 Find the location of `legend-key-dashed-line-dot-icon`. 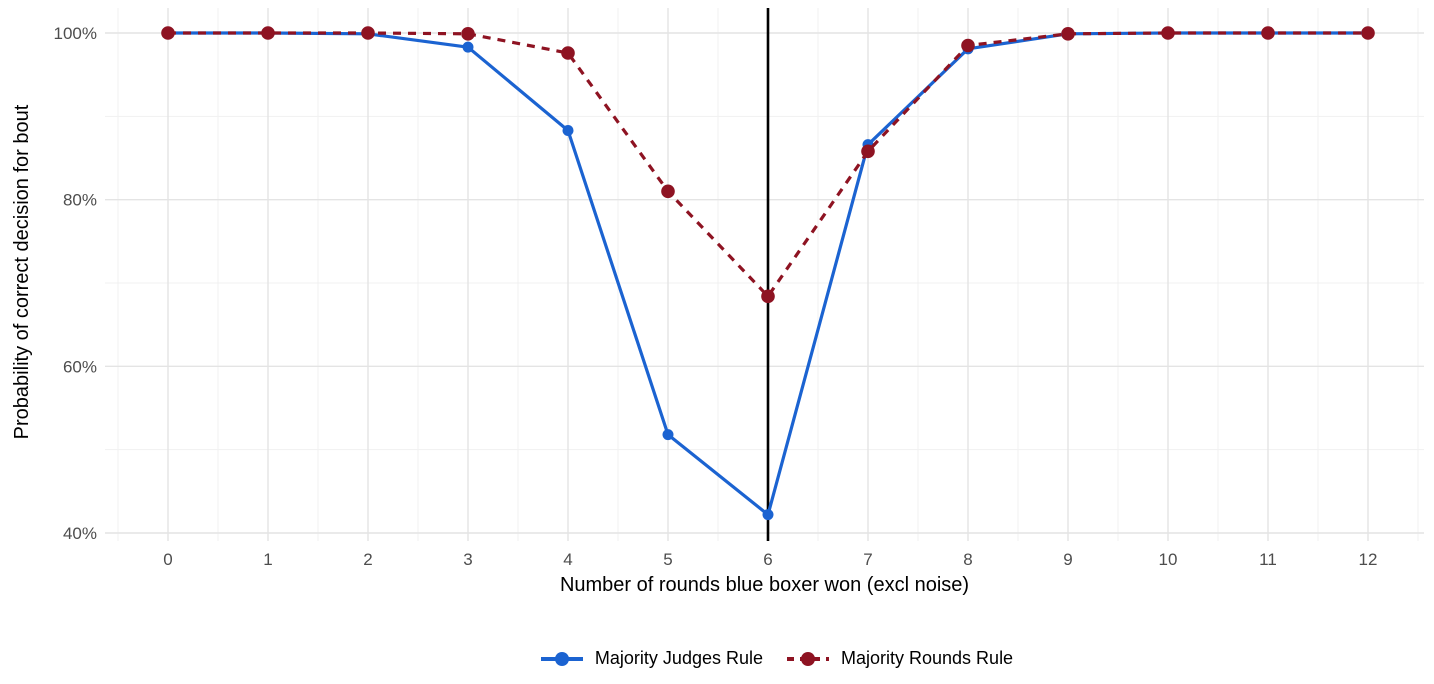

legend-key-dashed-line-dot-icon is located at coordinates (808, 658).